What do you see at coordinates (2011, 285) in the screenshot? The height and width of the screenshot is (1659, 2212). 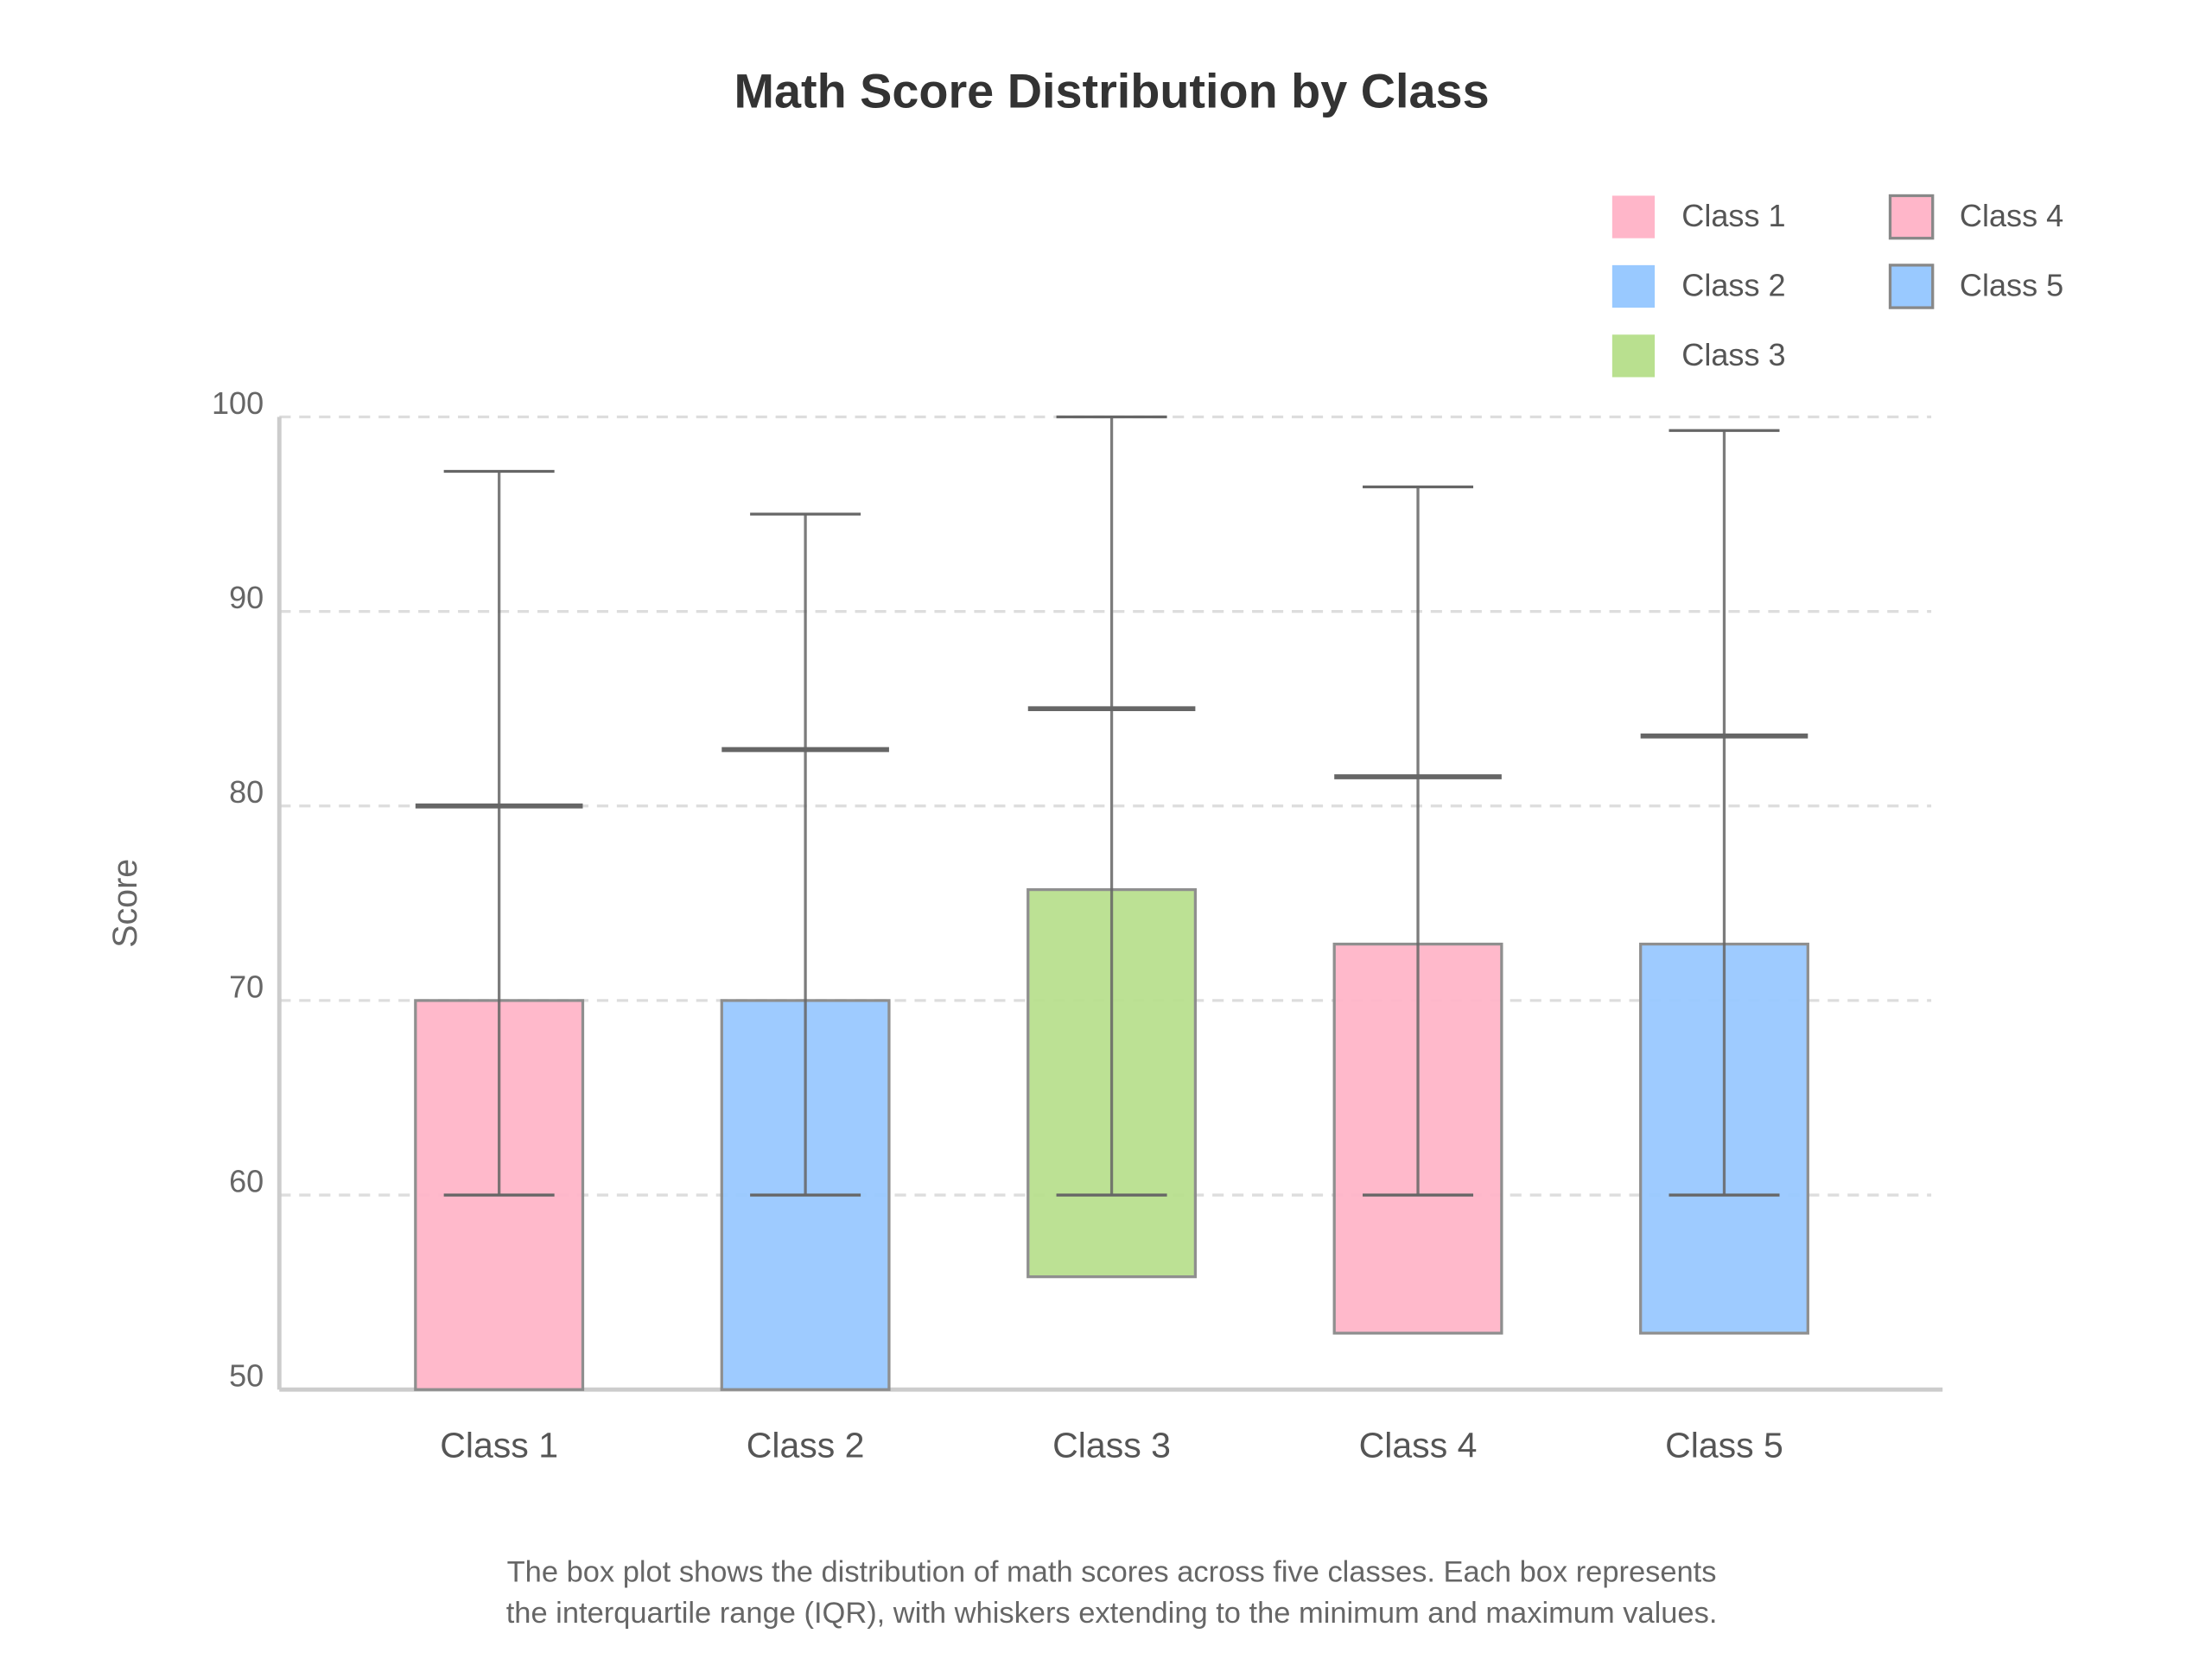 I see `legend-label: Class 5` at bounding box center [2011, 285].